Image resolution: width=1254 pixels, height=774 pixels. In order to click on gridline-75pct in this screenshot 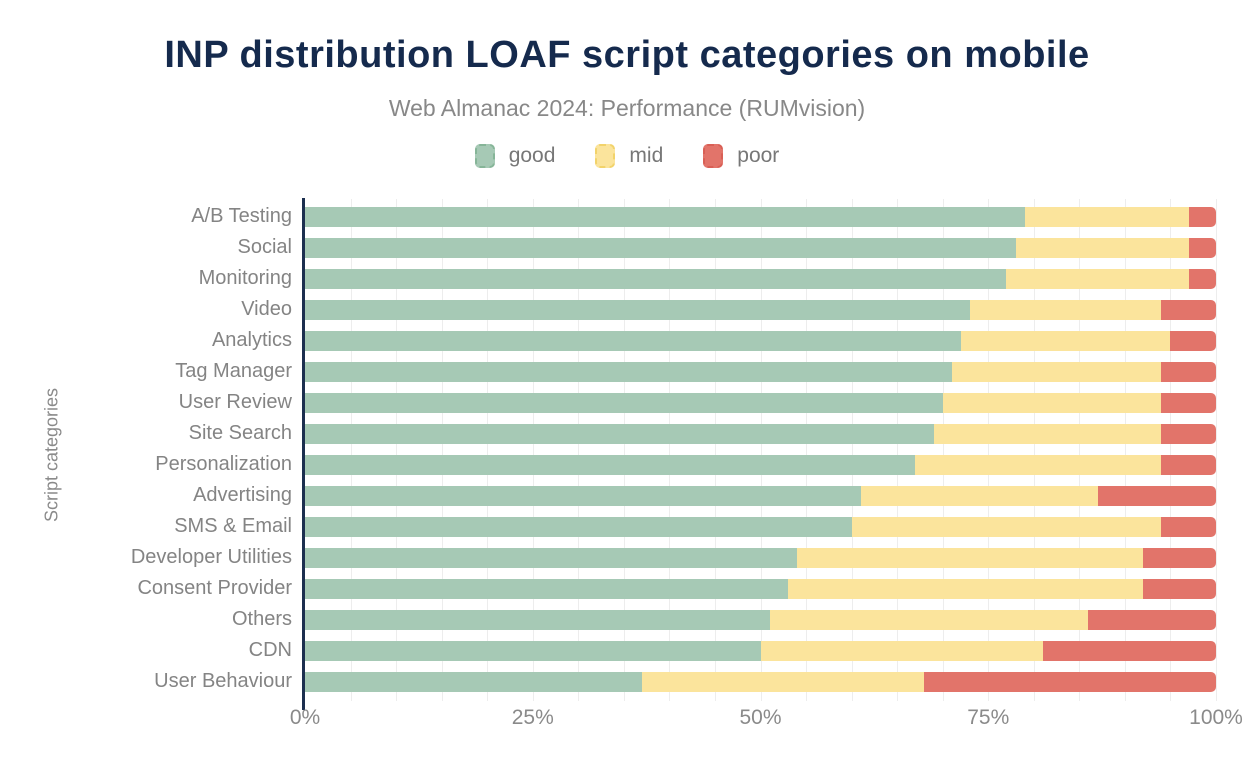, I will do `click(989, 450)`.